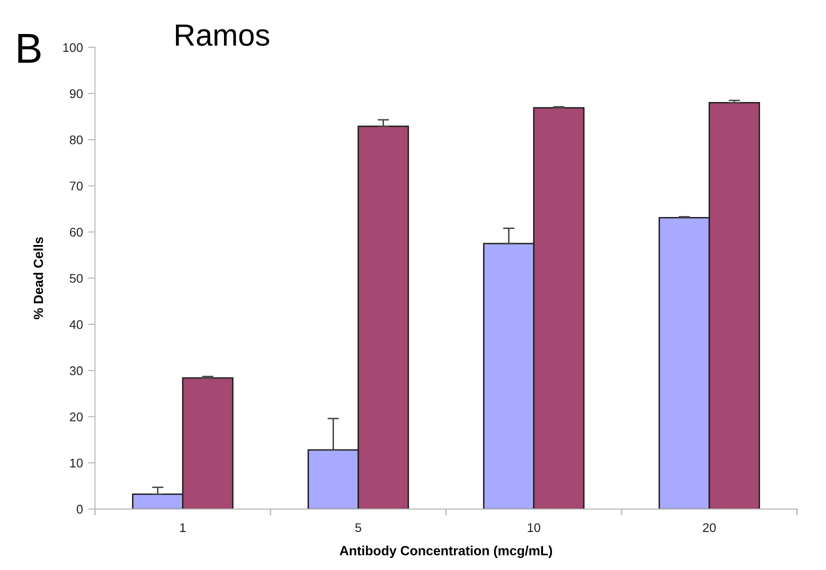  What do you see at coordinates (358, 527) in the screenshot?
I see `x-tick-label: 5` at bounding box center [358, 527].